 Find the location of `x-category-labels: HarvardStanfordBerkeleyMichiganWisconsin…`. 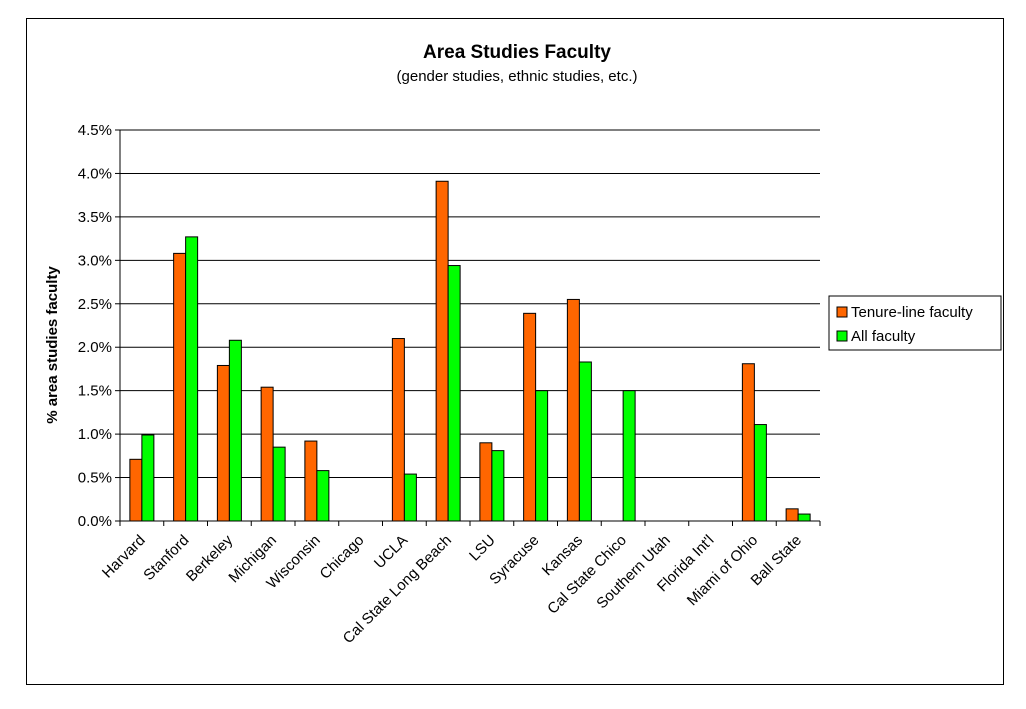

x-category-labels: HarvardStanfordBerkeleyMichiganWisconsin… is located at coordinates (452, 589).